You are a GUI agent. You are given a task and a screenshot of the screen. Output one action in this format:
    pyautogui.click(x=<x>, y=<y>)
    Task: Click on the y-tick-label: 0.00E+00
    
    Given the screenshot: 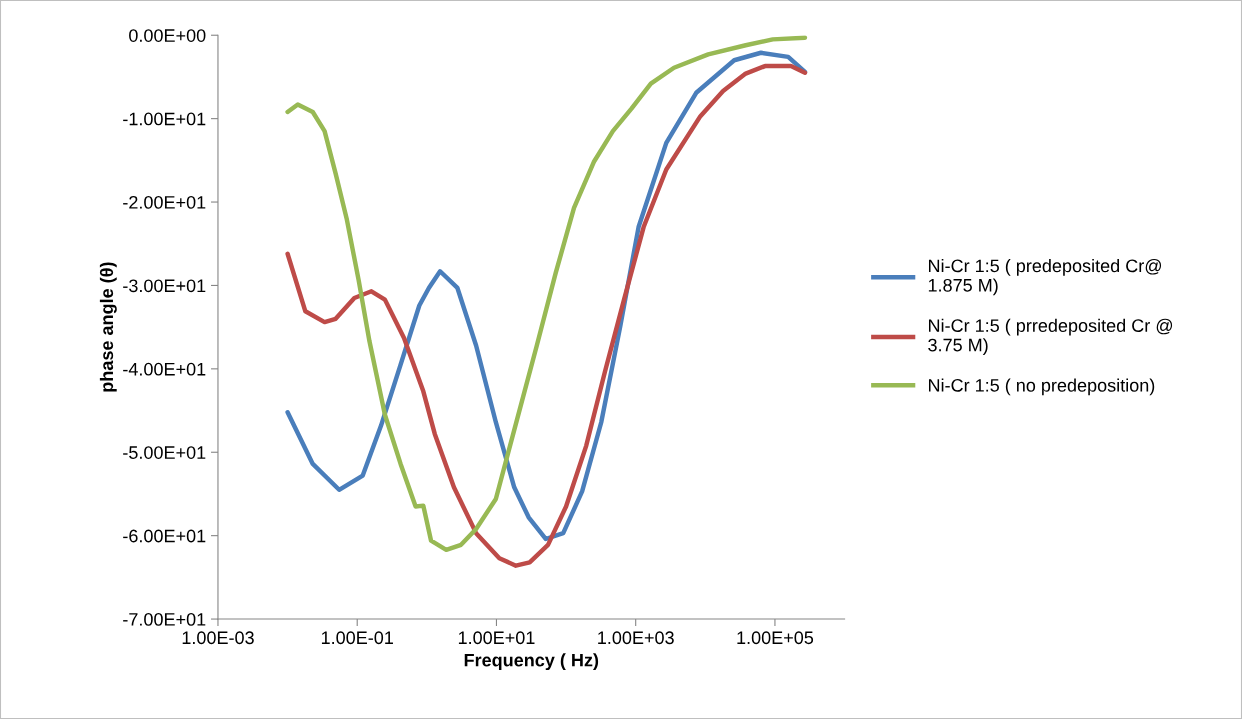 What is the action you would take?
    pyautogui.click(x=167, y=35)
    